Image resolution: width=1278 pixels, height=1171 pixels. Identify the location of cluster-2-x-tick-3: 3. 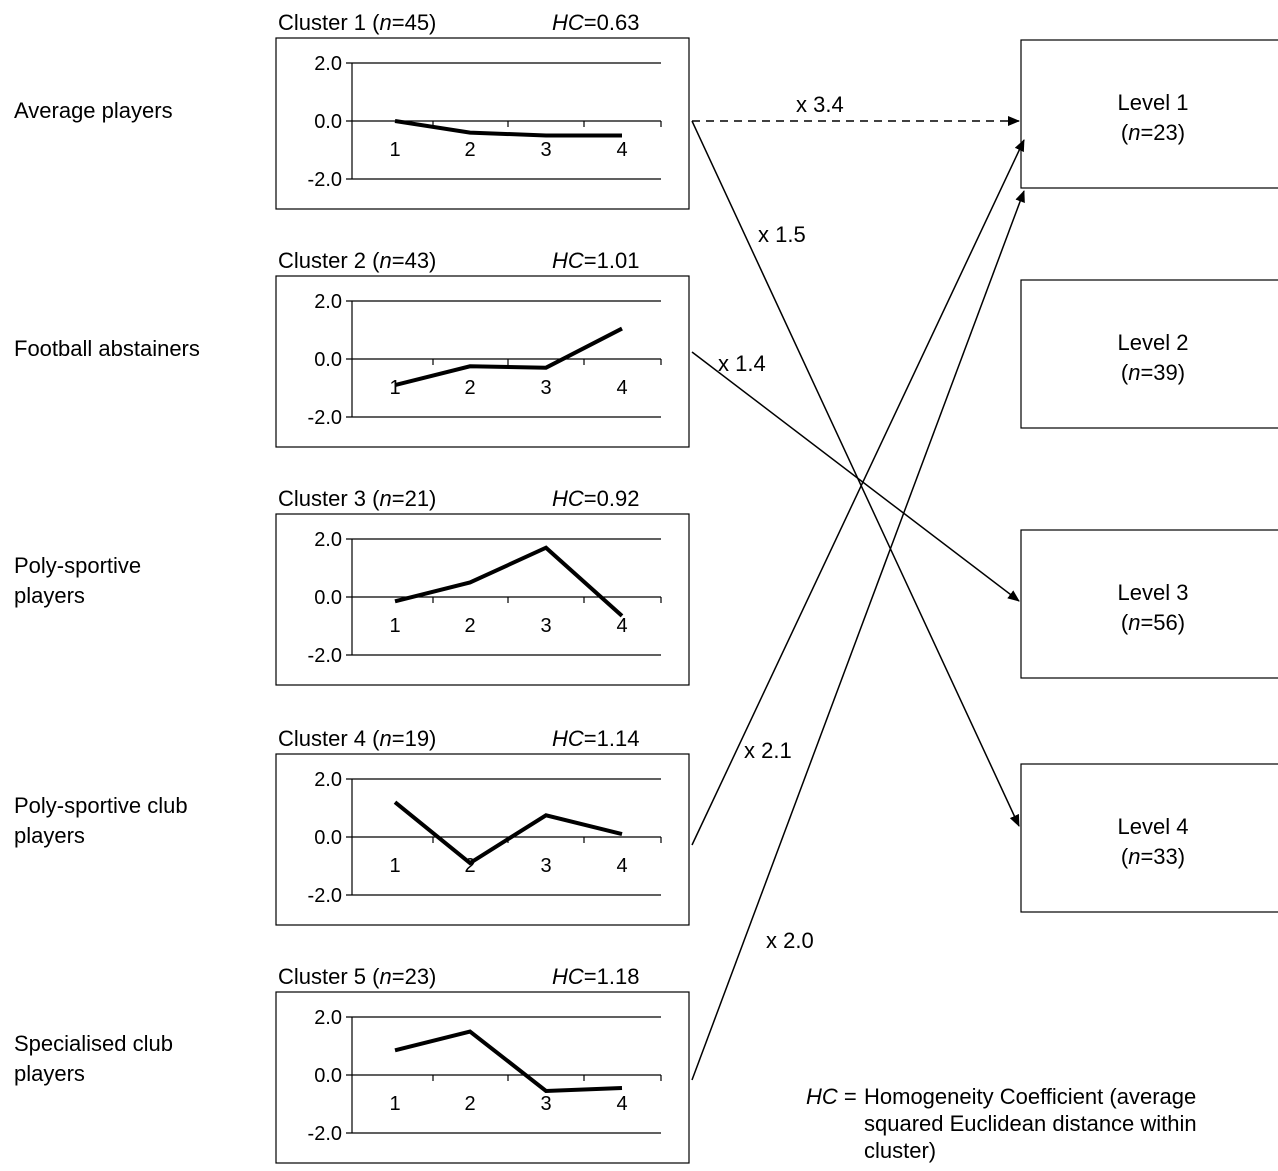
(545, 388).